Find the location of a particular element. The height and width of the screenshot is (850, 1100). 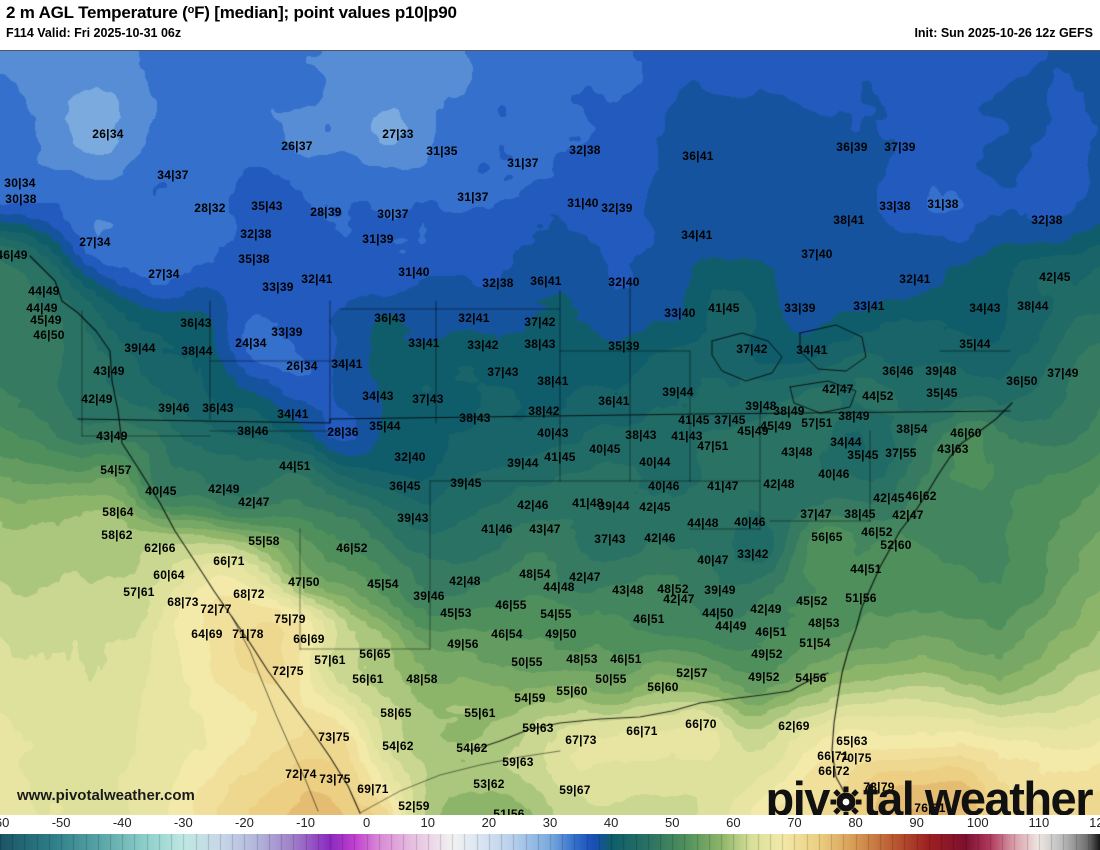

point-value: 46|52 is located at coordinates (352, 548).